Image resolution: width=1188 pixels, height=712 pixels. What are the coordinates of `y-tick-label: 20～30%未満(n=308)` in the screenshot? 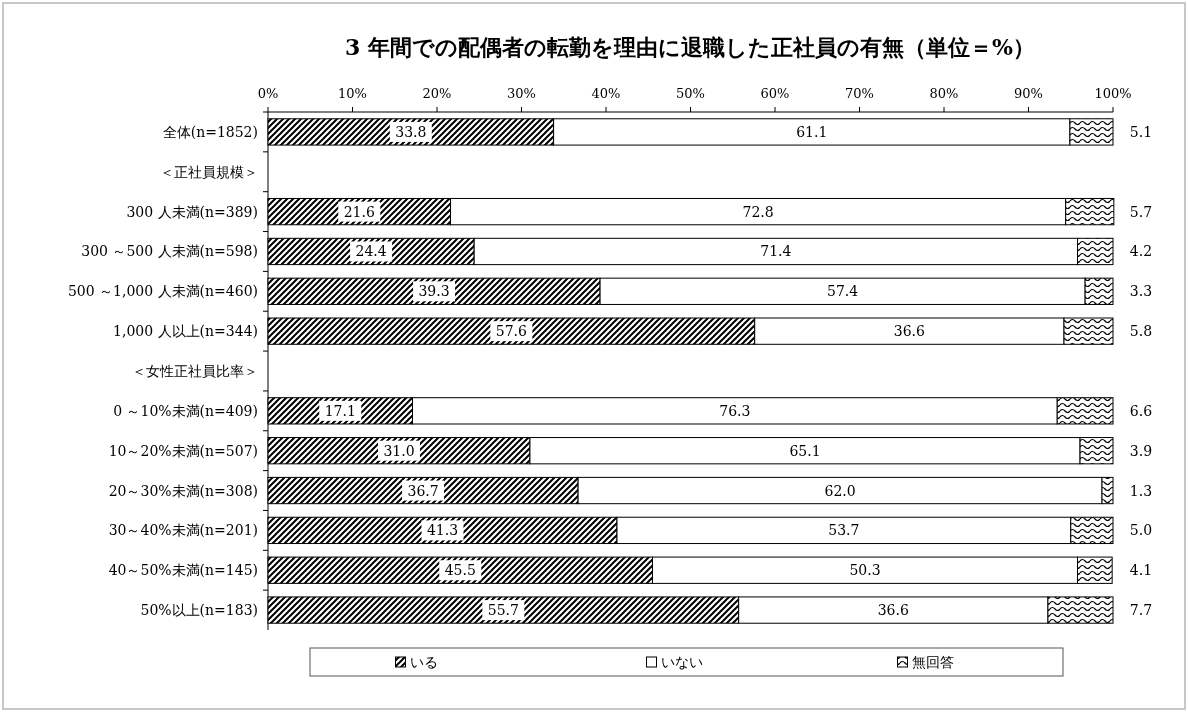 It's located at (183, 490).